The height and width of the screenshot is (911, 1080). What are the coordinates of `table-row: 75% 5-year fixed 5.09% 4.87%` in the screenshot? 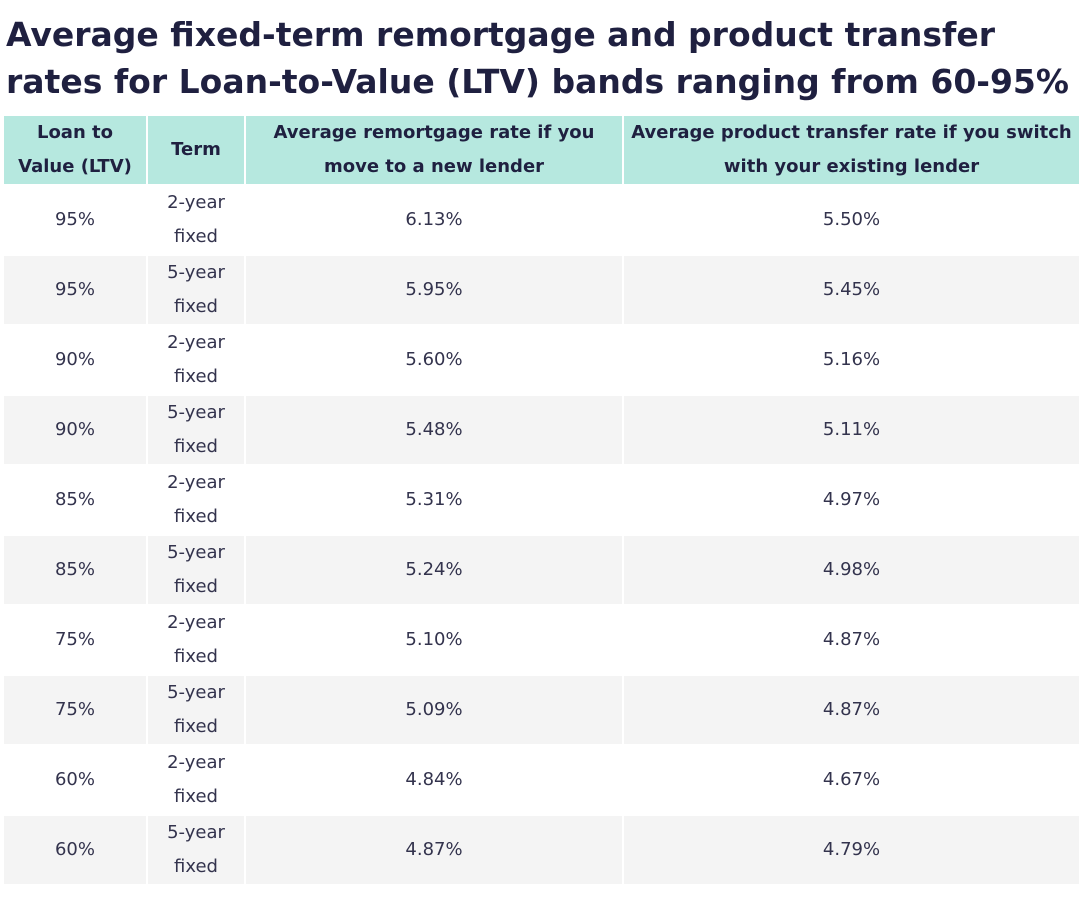 It's located at (541, 710).